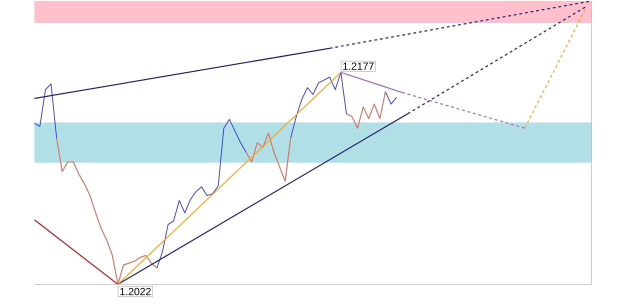 The width and height of the screenshot is (620, 303). What do you see at coordinates (135, 292) in the screenshot?
I see `text: 1.2022` at bounding box center [135, 292].